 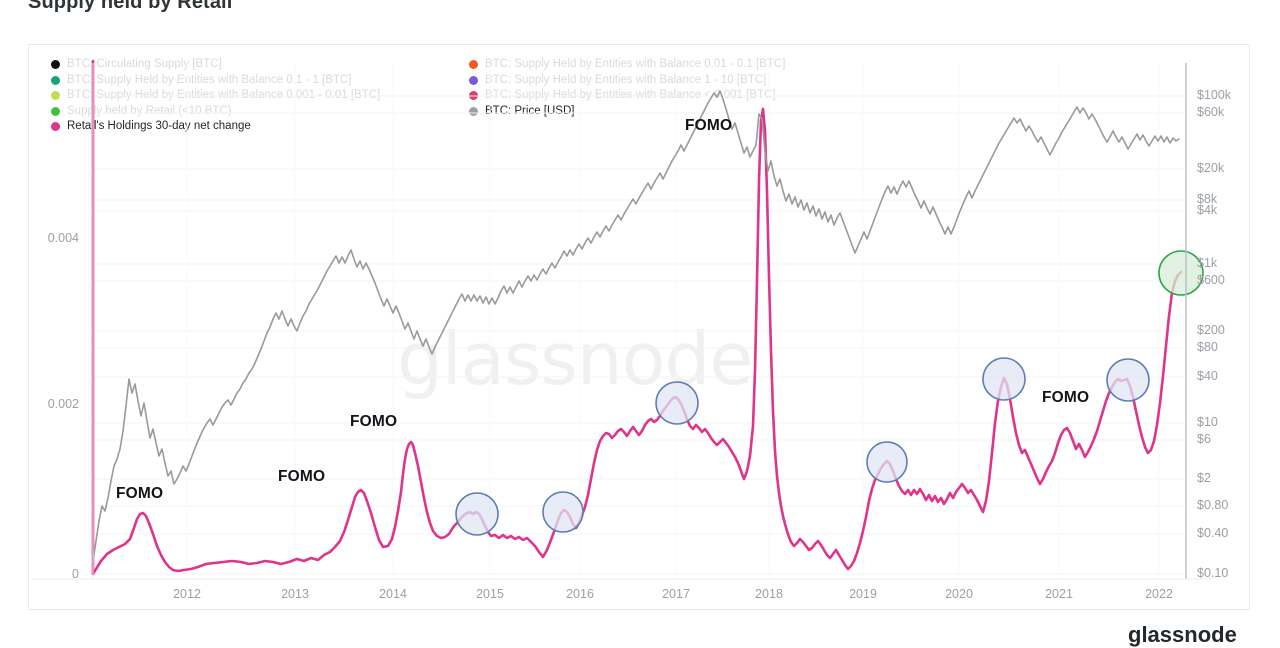 What do you see at coordinates (1207, 199) in the screenshot?
I see `y-axis-right-tick-3: $8k` at bounding box center [1207, 199].